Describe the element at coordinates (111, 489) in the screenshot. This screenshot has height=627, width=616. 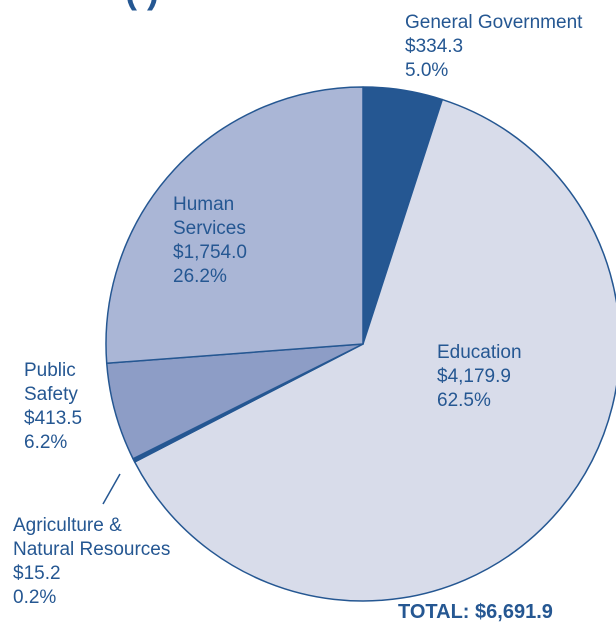
I see `agriculture-leader-line` at that location.